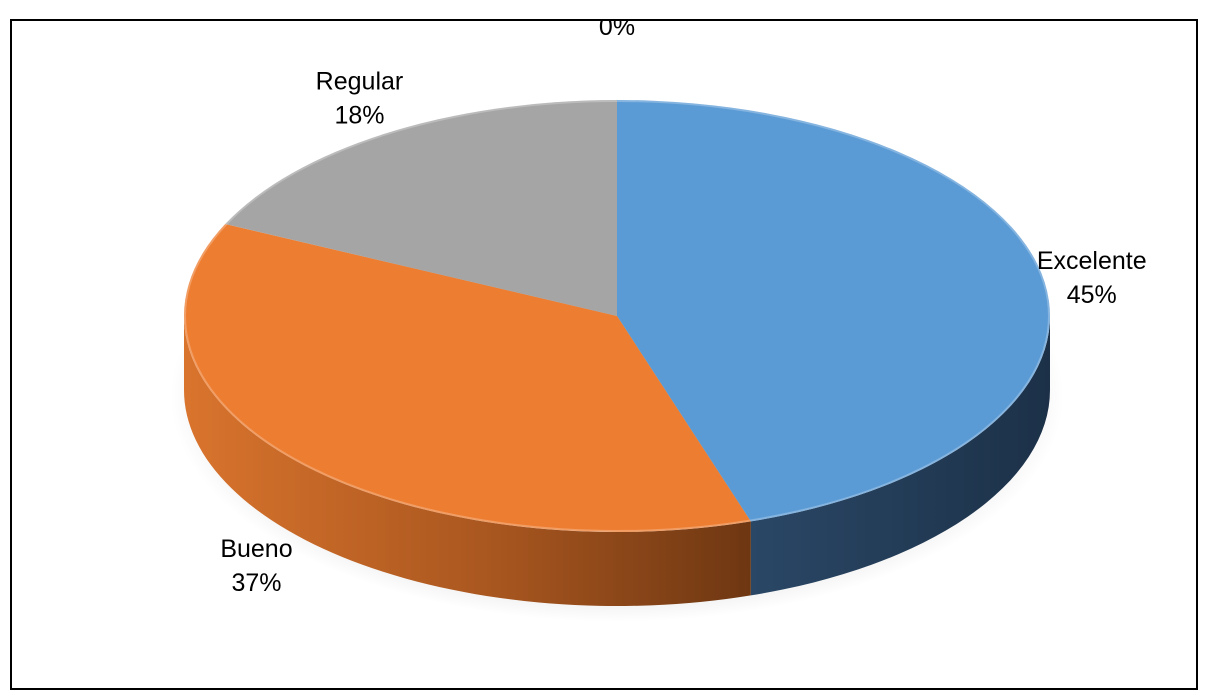  I want to click on pie-side-excelente, so click(900, 456).